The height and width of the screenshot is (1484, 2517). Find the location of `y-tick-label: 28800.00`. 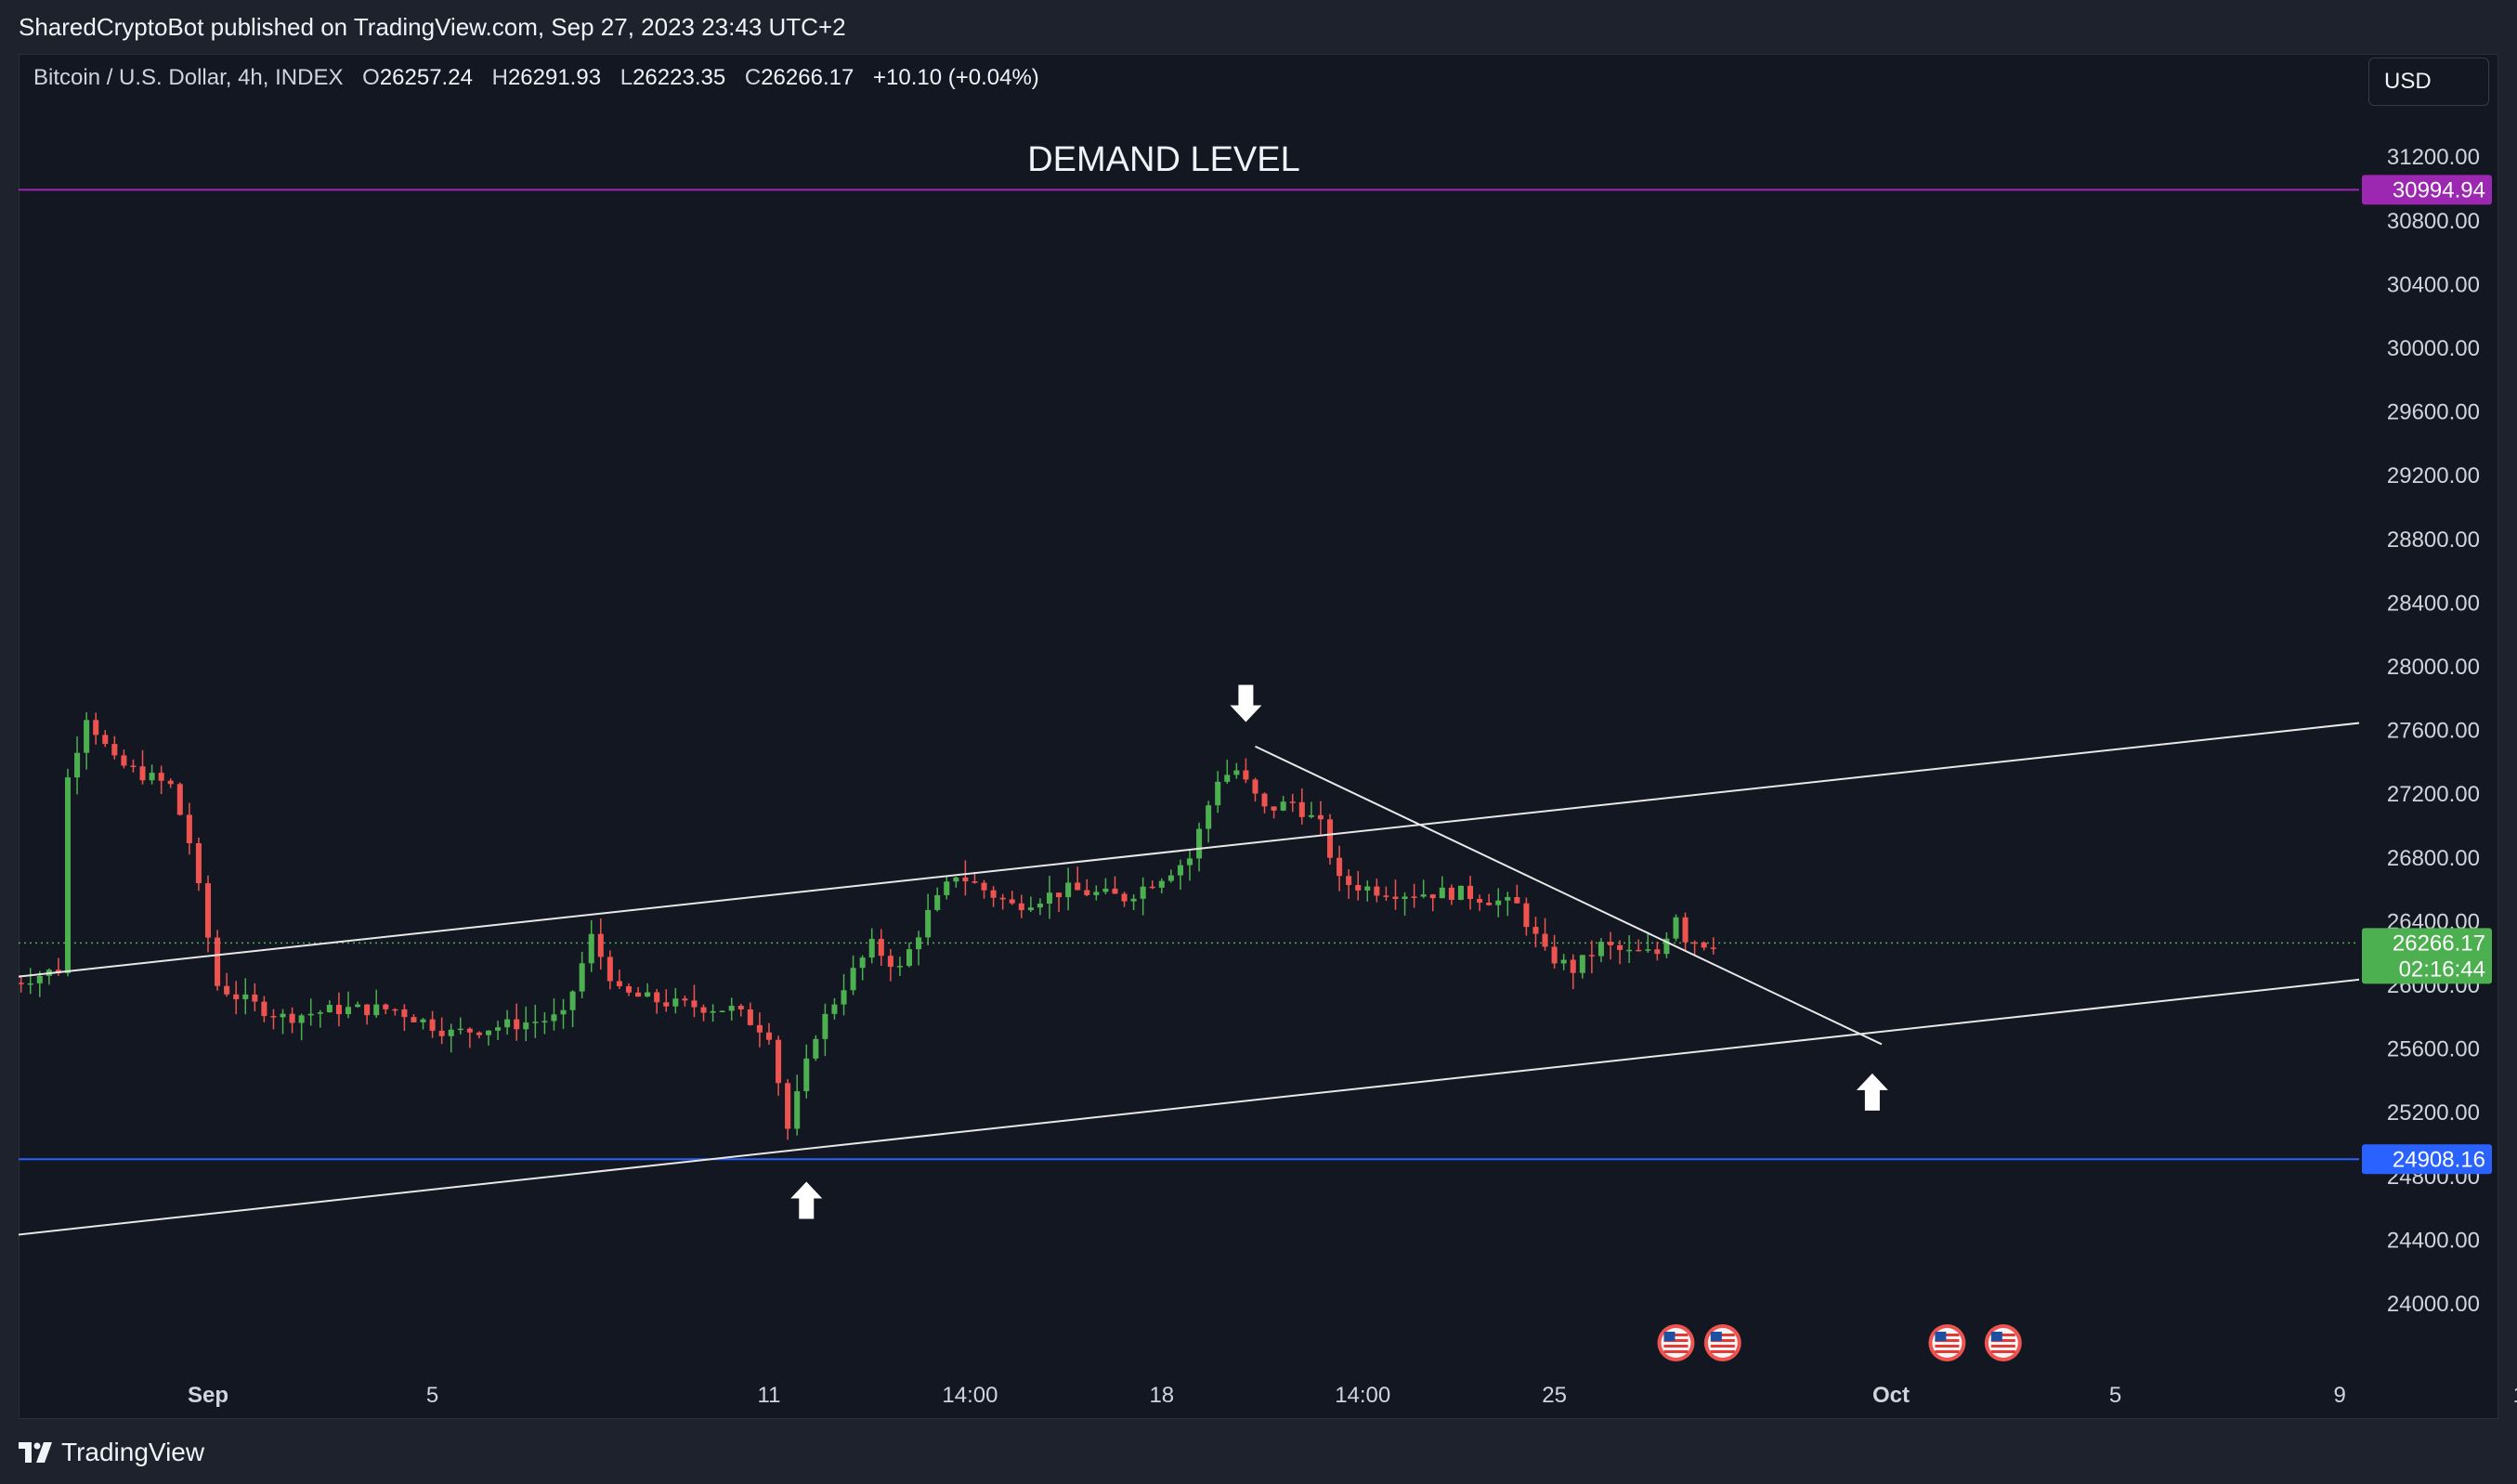

y-tick-label: 28800.00 is located at coordinates (2433, 540).